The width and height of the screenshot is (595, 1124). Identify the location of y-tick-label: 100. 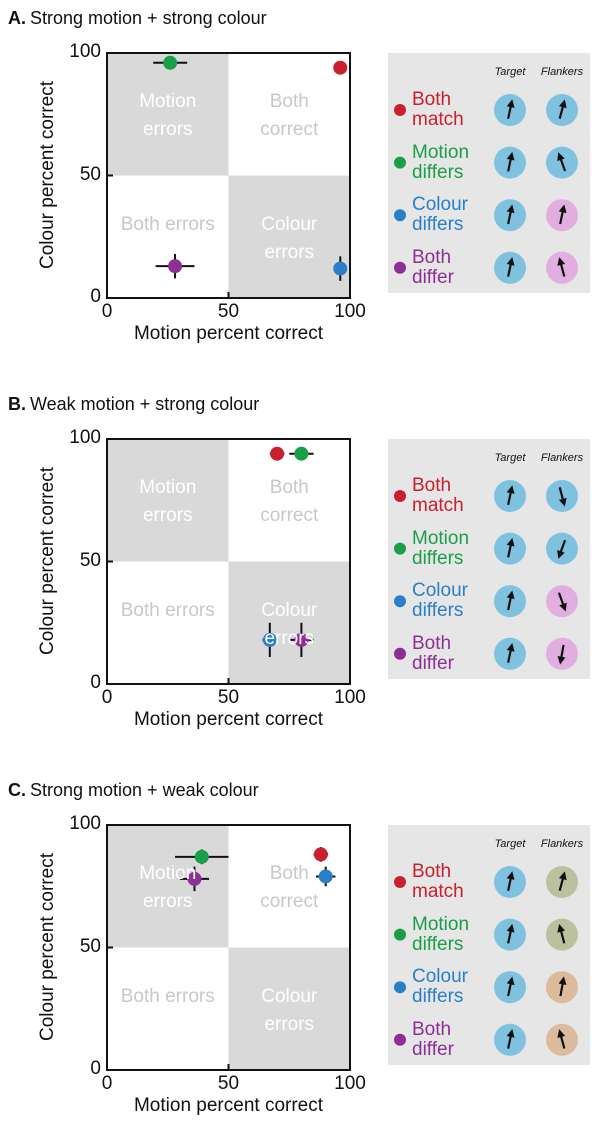
(85, 823).